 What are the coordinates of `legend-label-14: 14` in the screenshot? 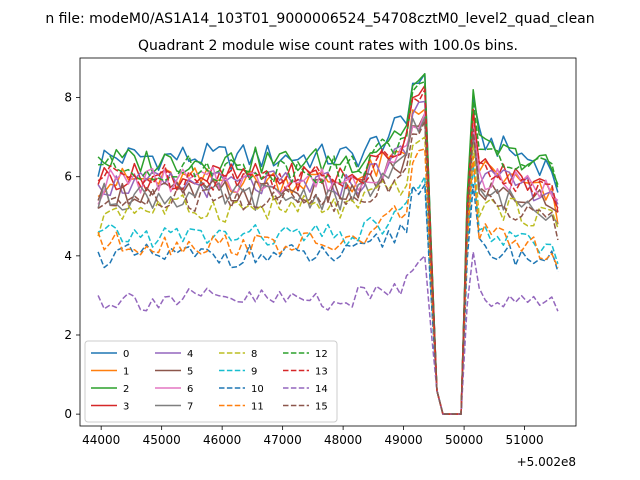 It's located at (321, 389).